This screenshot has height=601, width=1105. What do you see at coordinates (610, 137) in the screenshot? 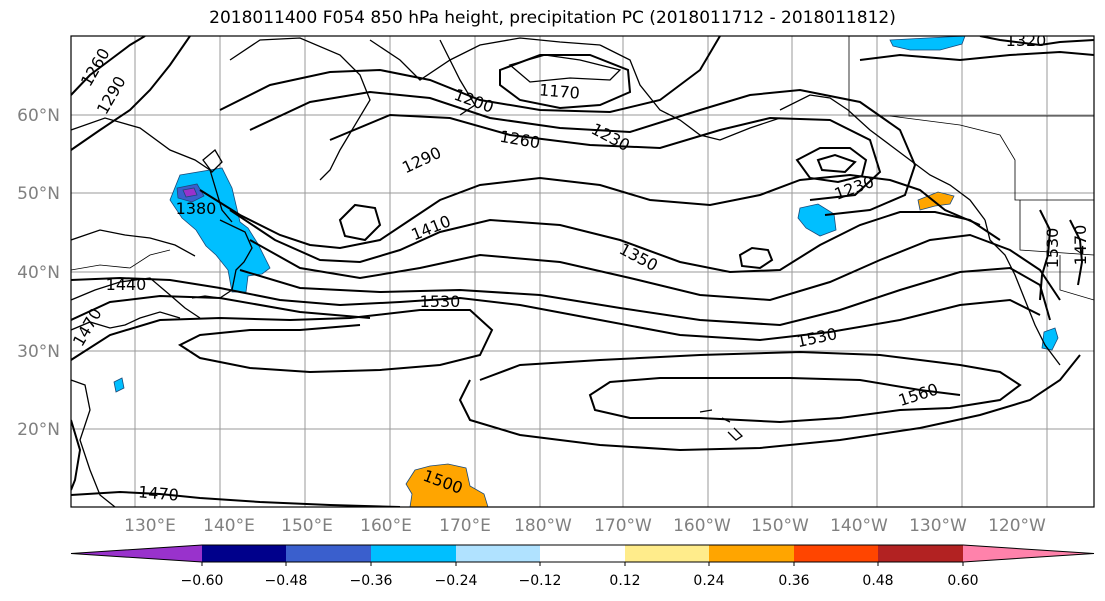
I see `contour-label: 1230` at bounding box center [610, 137].